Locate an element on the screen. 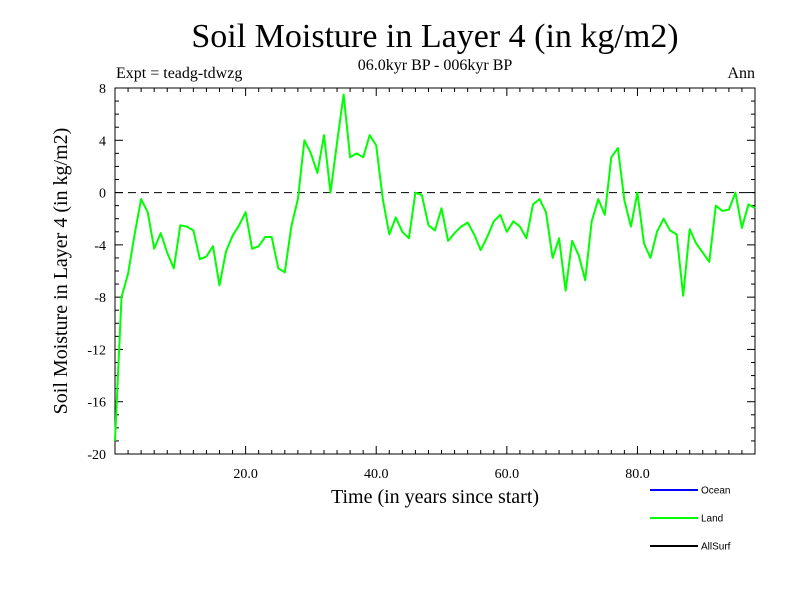  y-tick-labels: -20 -16 -12 -8 -4 0 4 8 is located at coordinates (96, 272).